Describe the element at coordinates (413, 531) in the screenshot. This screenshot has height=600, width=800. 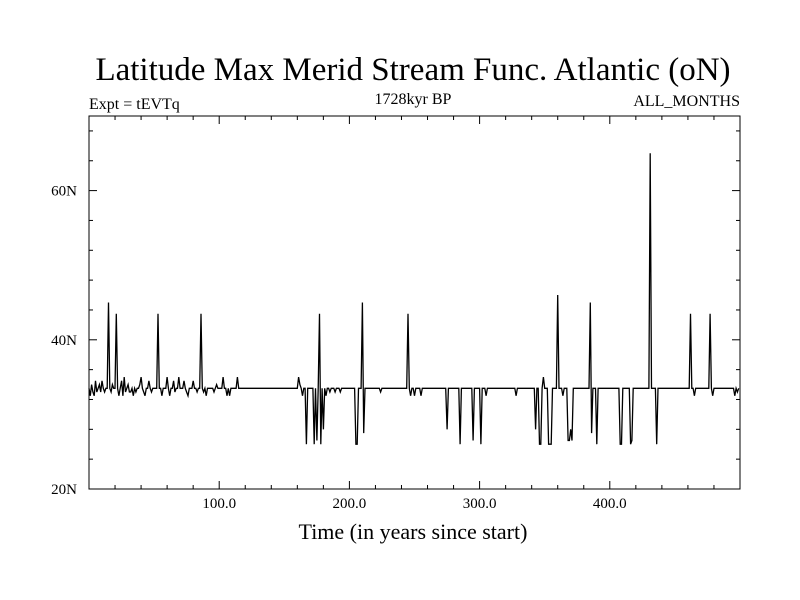
I see `x-axis-title: Time (in years since start)` at that location.